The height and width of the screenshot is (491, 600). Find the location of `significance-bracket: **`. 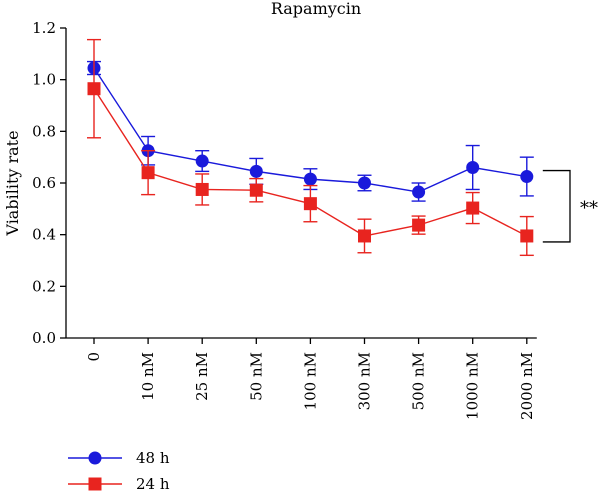

significance-bracket: ** is located at coordinates (570, 206).